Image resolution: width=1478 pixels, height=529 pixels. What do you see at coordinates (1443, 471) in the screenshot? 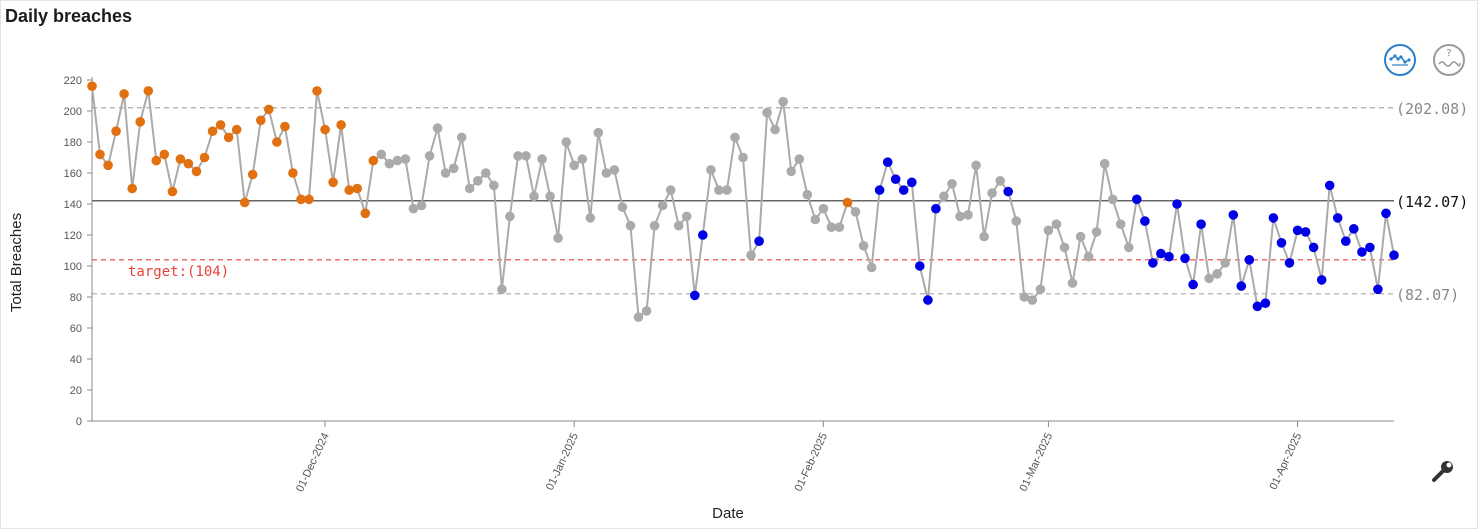
I see `wrench-icon` at bounding box center [1443, 471].